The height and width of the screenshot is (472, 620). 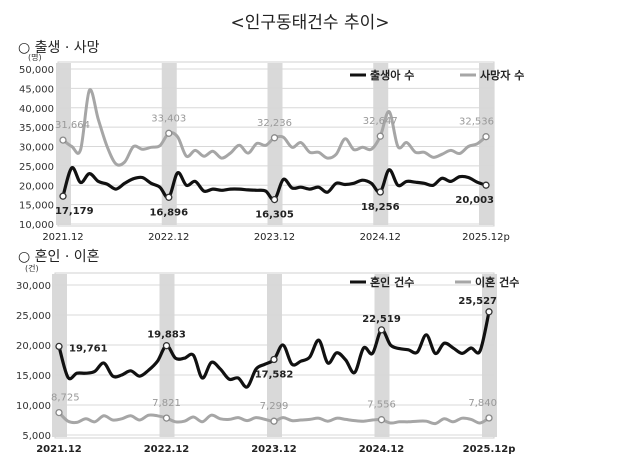 What do you see at coordinates (166, 335) in the screenshot?
I see `data-label: 19,883` at bounding box center [166, 335].